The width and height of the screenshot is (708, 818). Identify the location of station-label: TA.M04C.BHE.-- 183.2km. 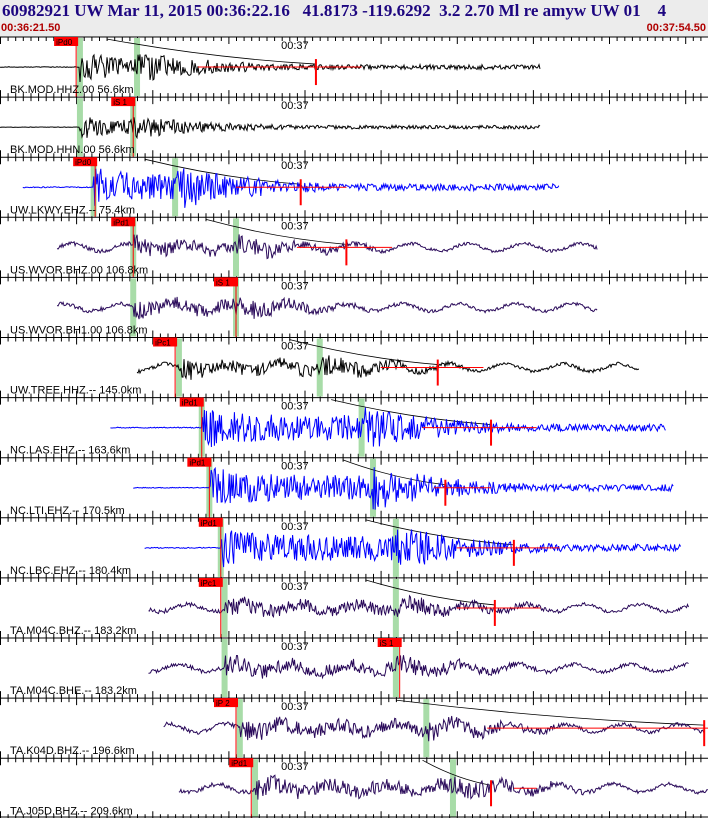
(73, 691).